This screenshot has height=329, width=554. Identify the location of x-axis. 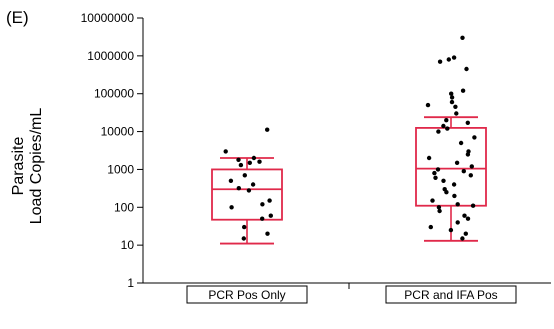
(347, 285).